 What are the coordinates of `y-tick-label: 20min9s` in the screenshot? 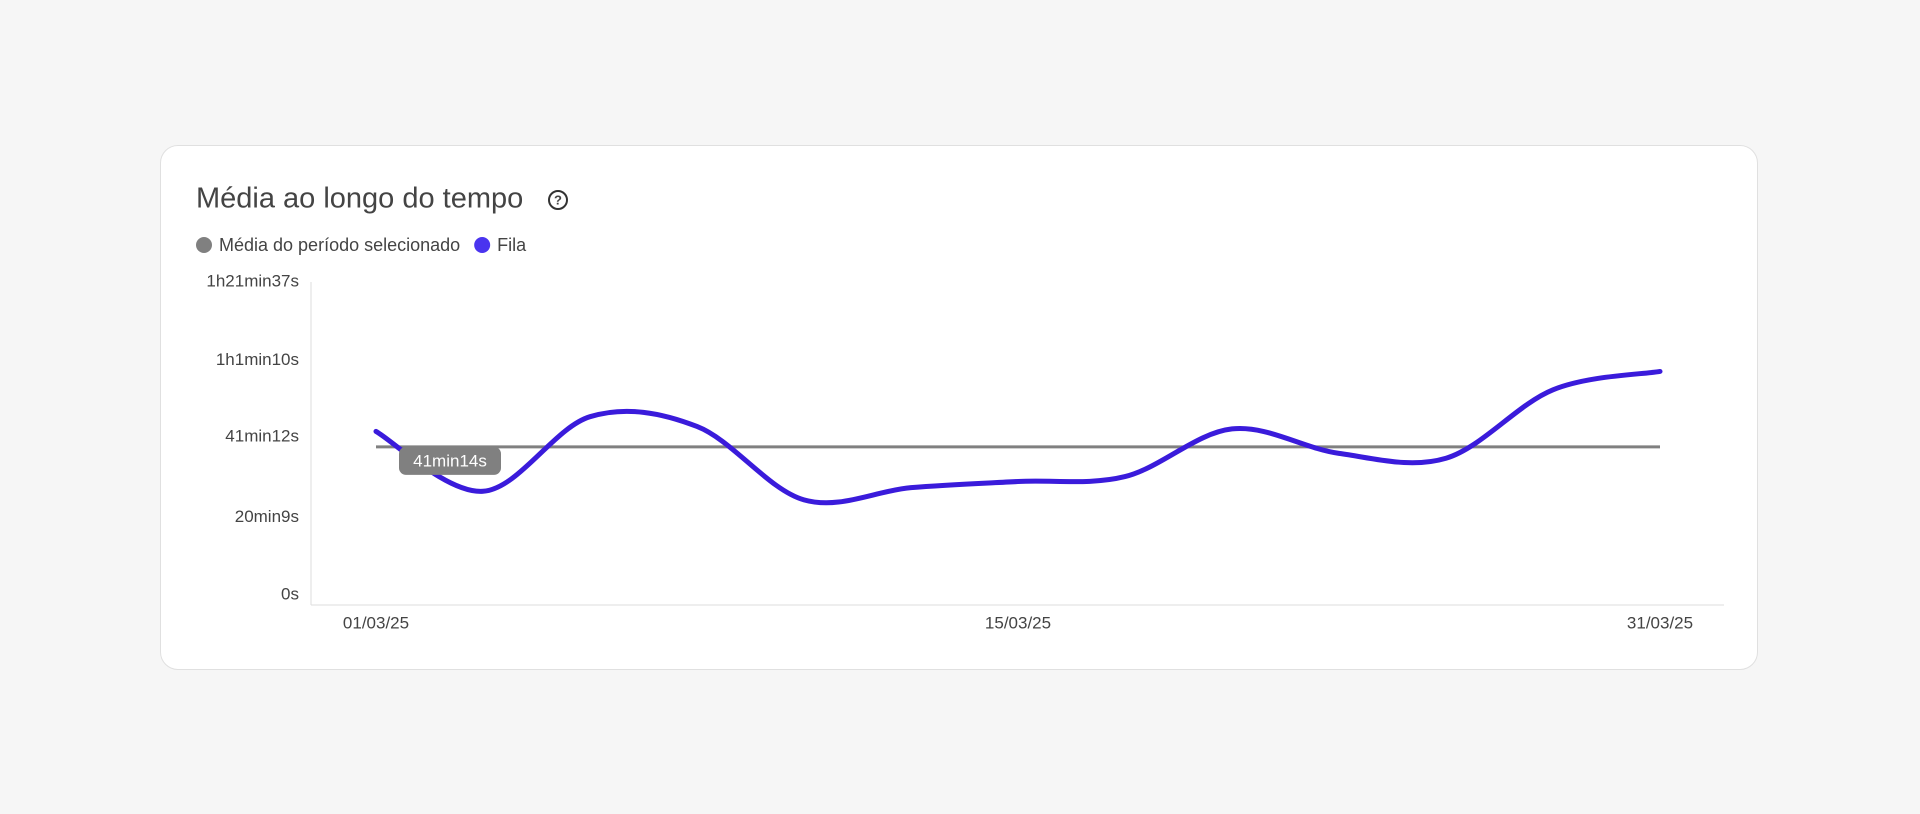 It's located at (267, 516).